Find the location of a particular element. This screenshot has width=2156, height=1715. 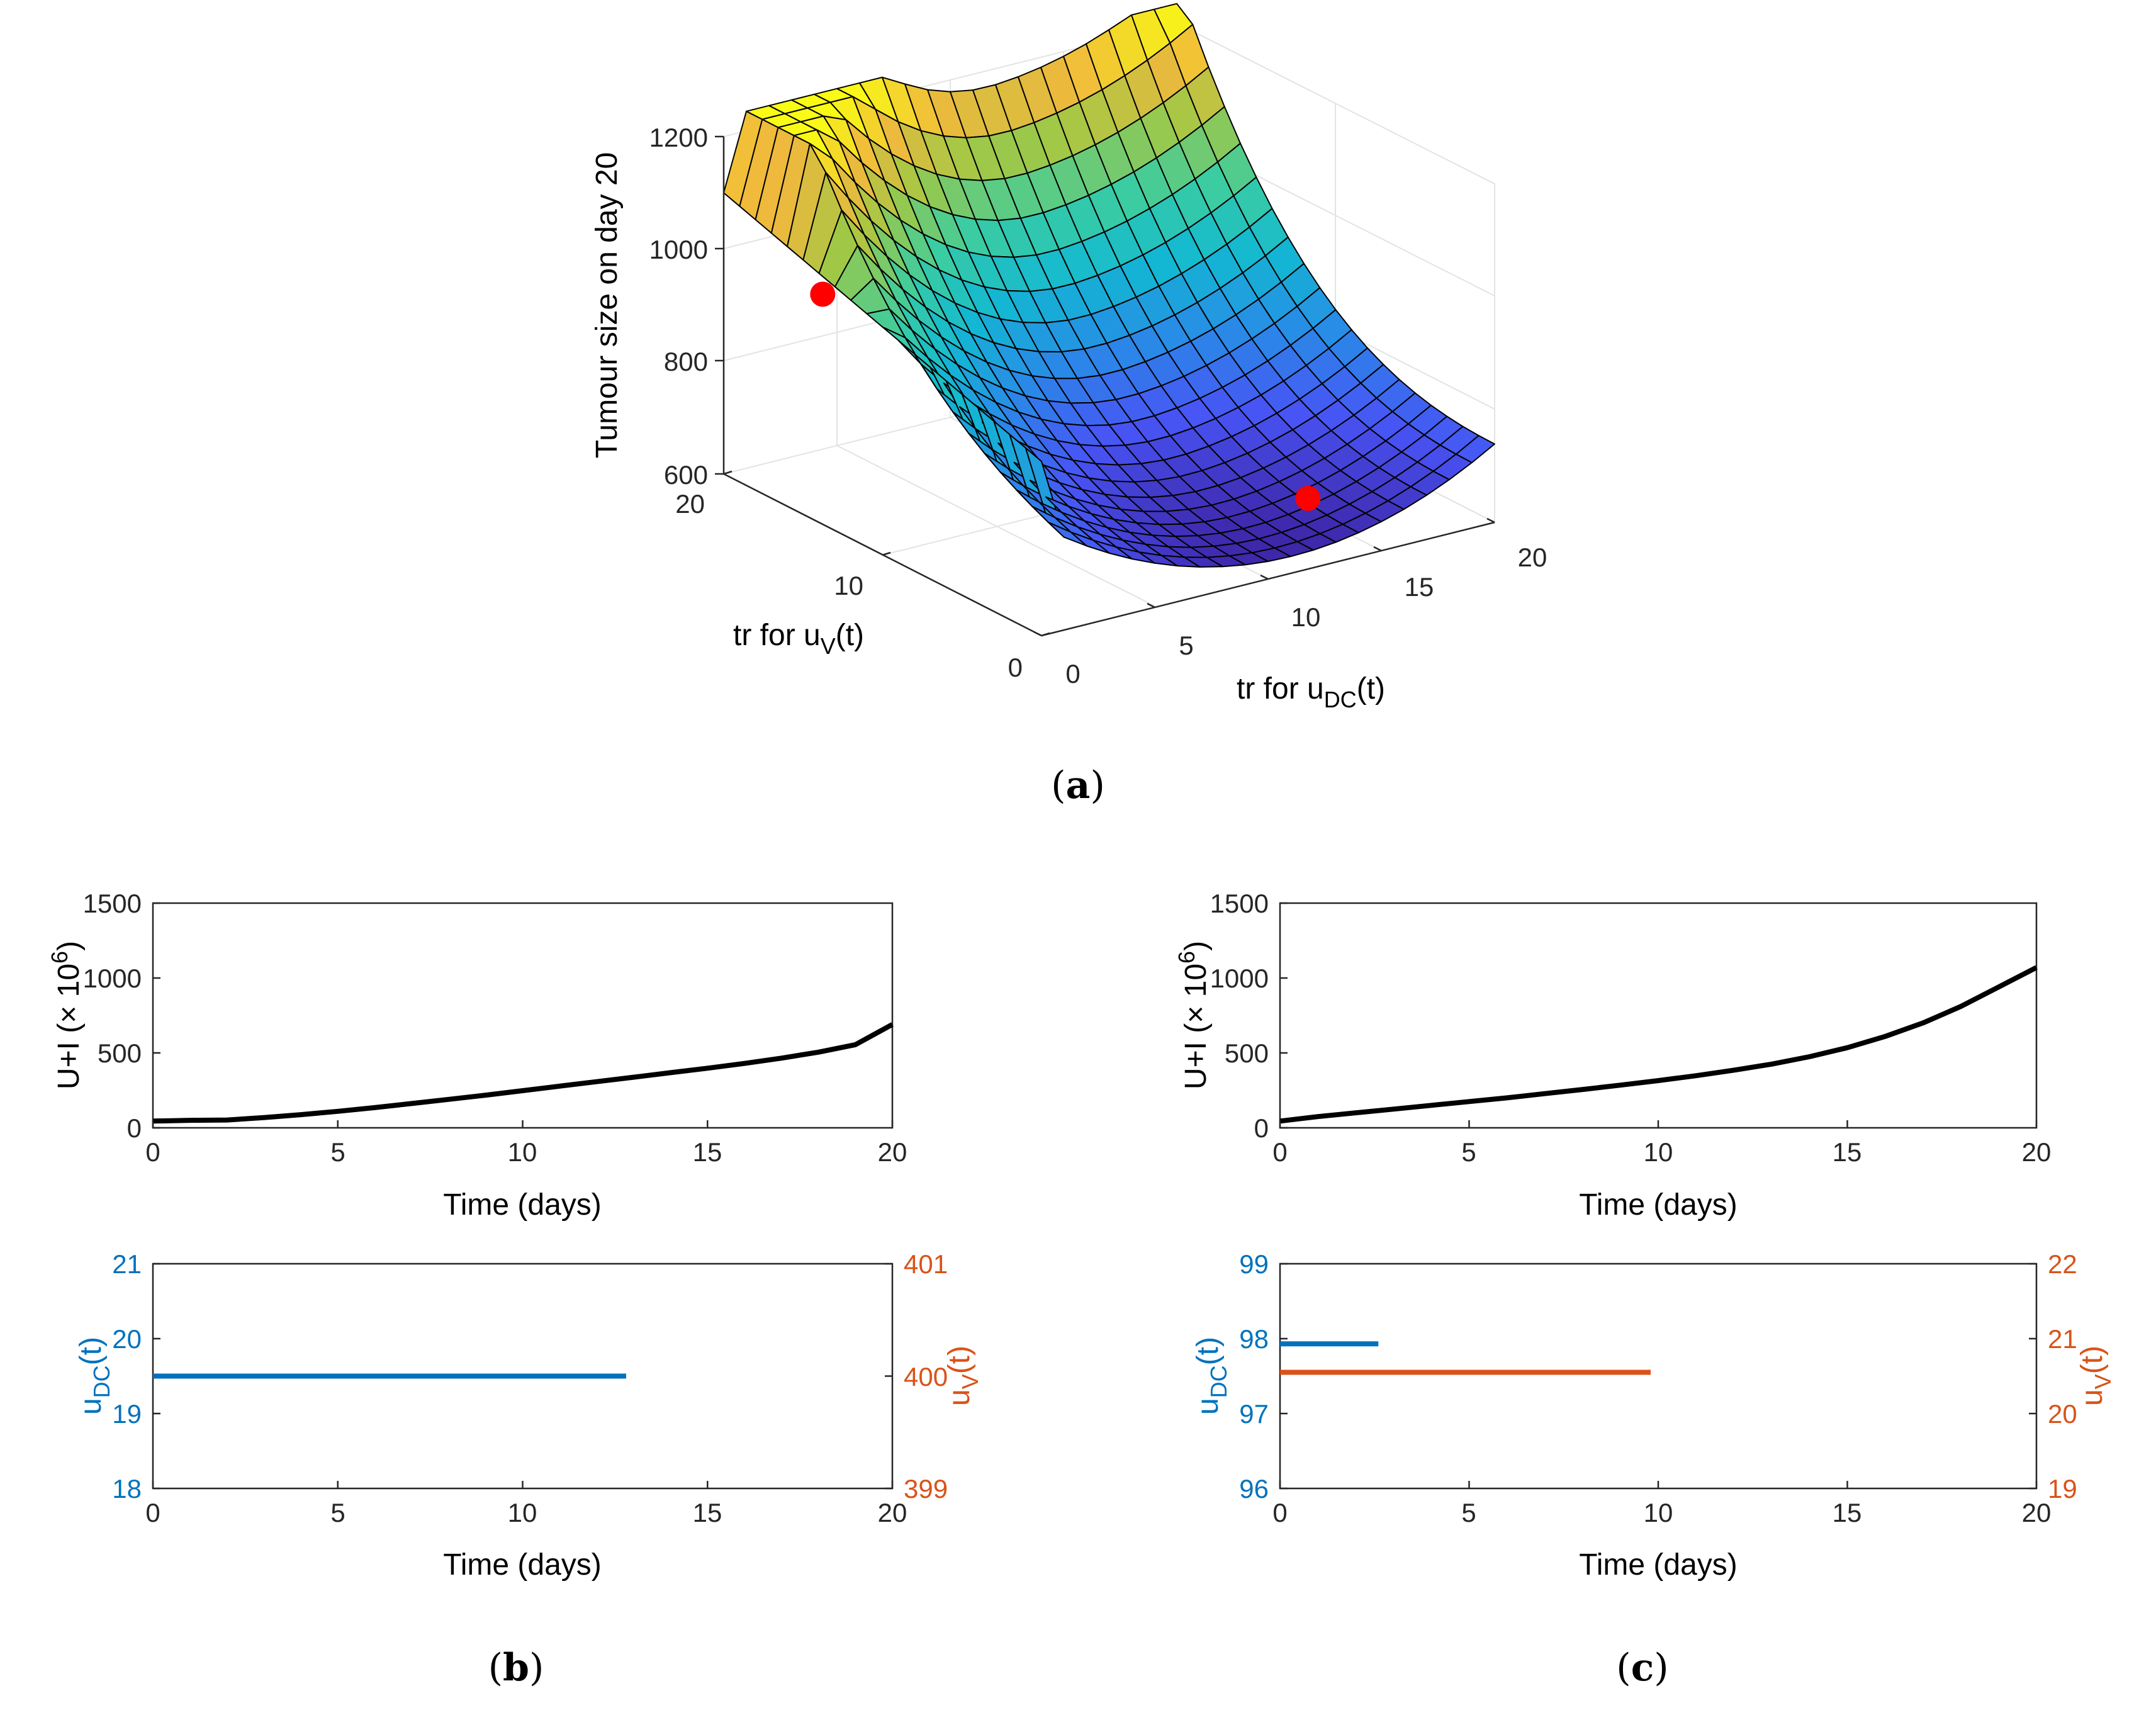

z-axis-label: Tumour size on day 20 is located at coordinates (607, 305).